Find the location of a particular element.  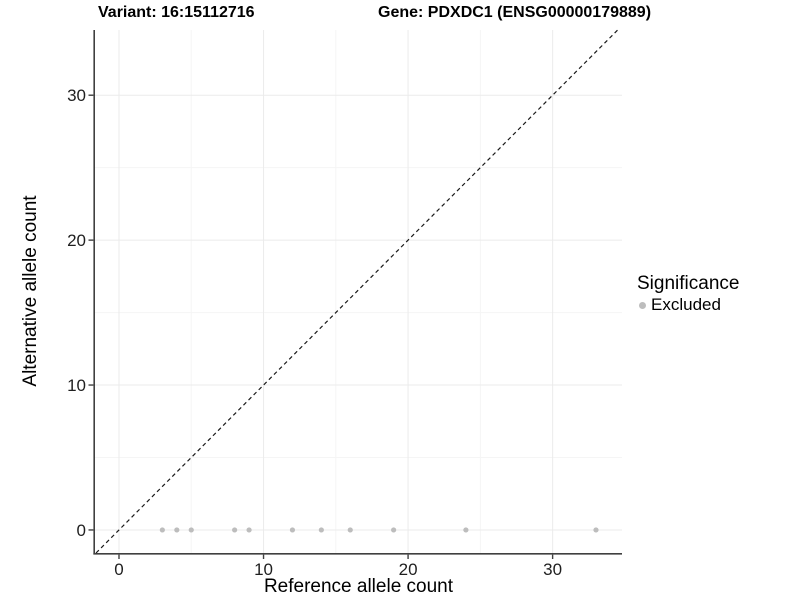

excluded-point-swatch-icon is located at coordinates (642, 305).